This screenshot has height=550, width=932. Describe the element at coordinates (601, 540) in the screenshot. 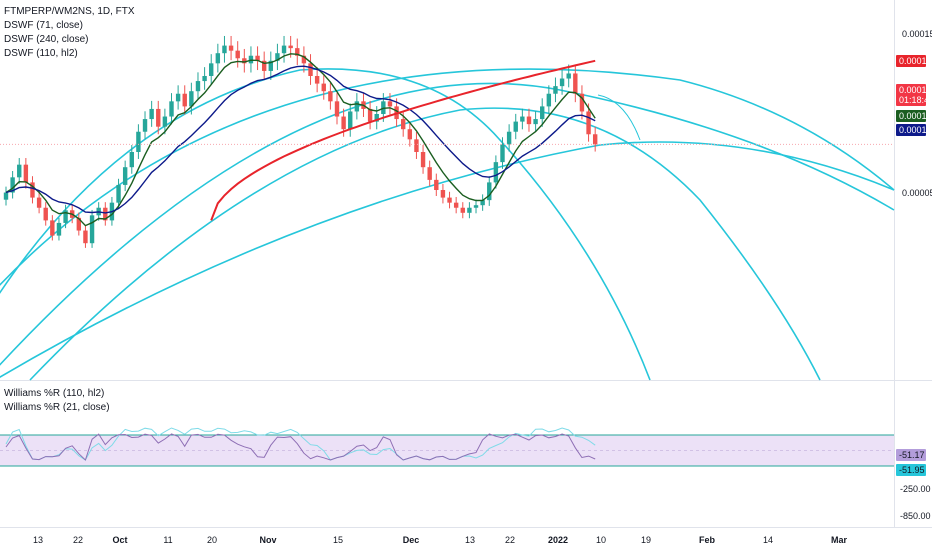

I see `time-label: 10` at that location.